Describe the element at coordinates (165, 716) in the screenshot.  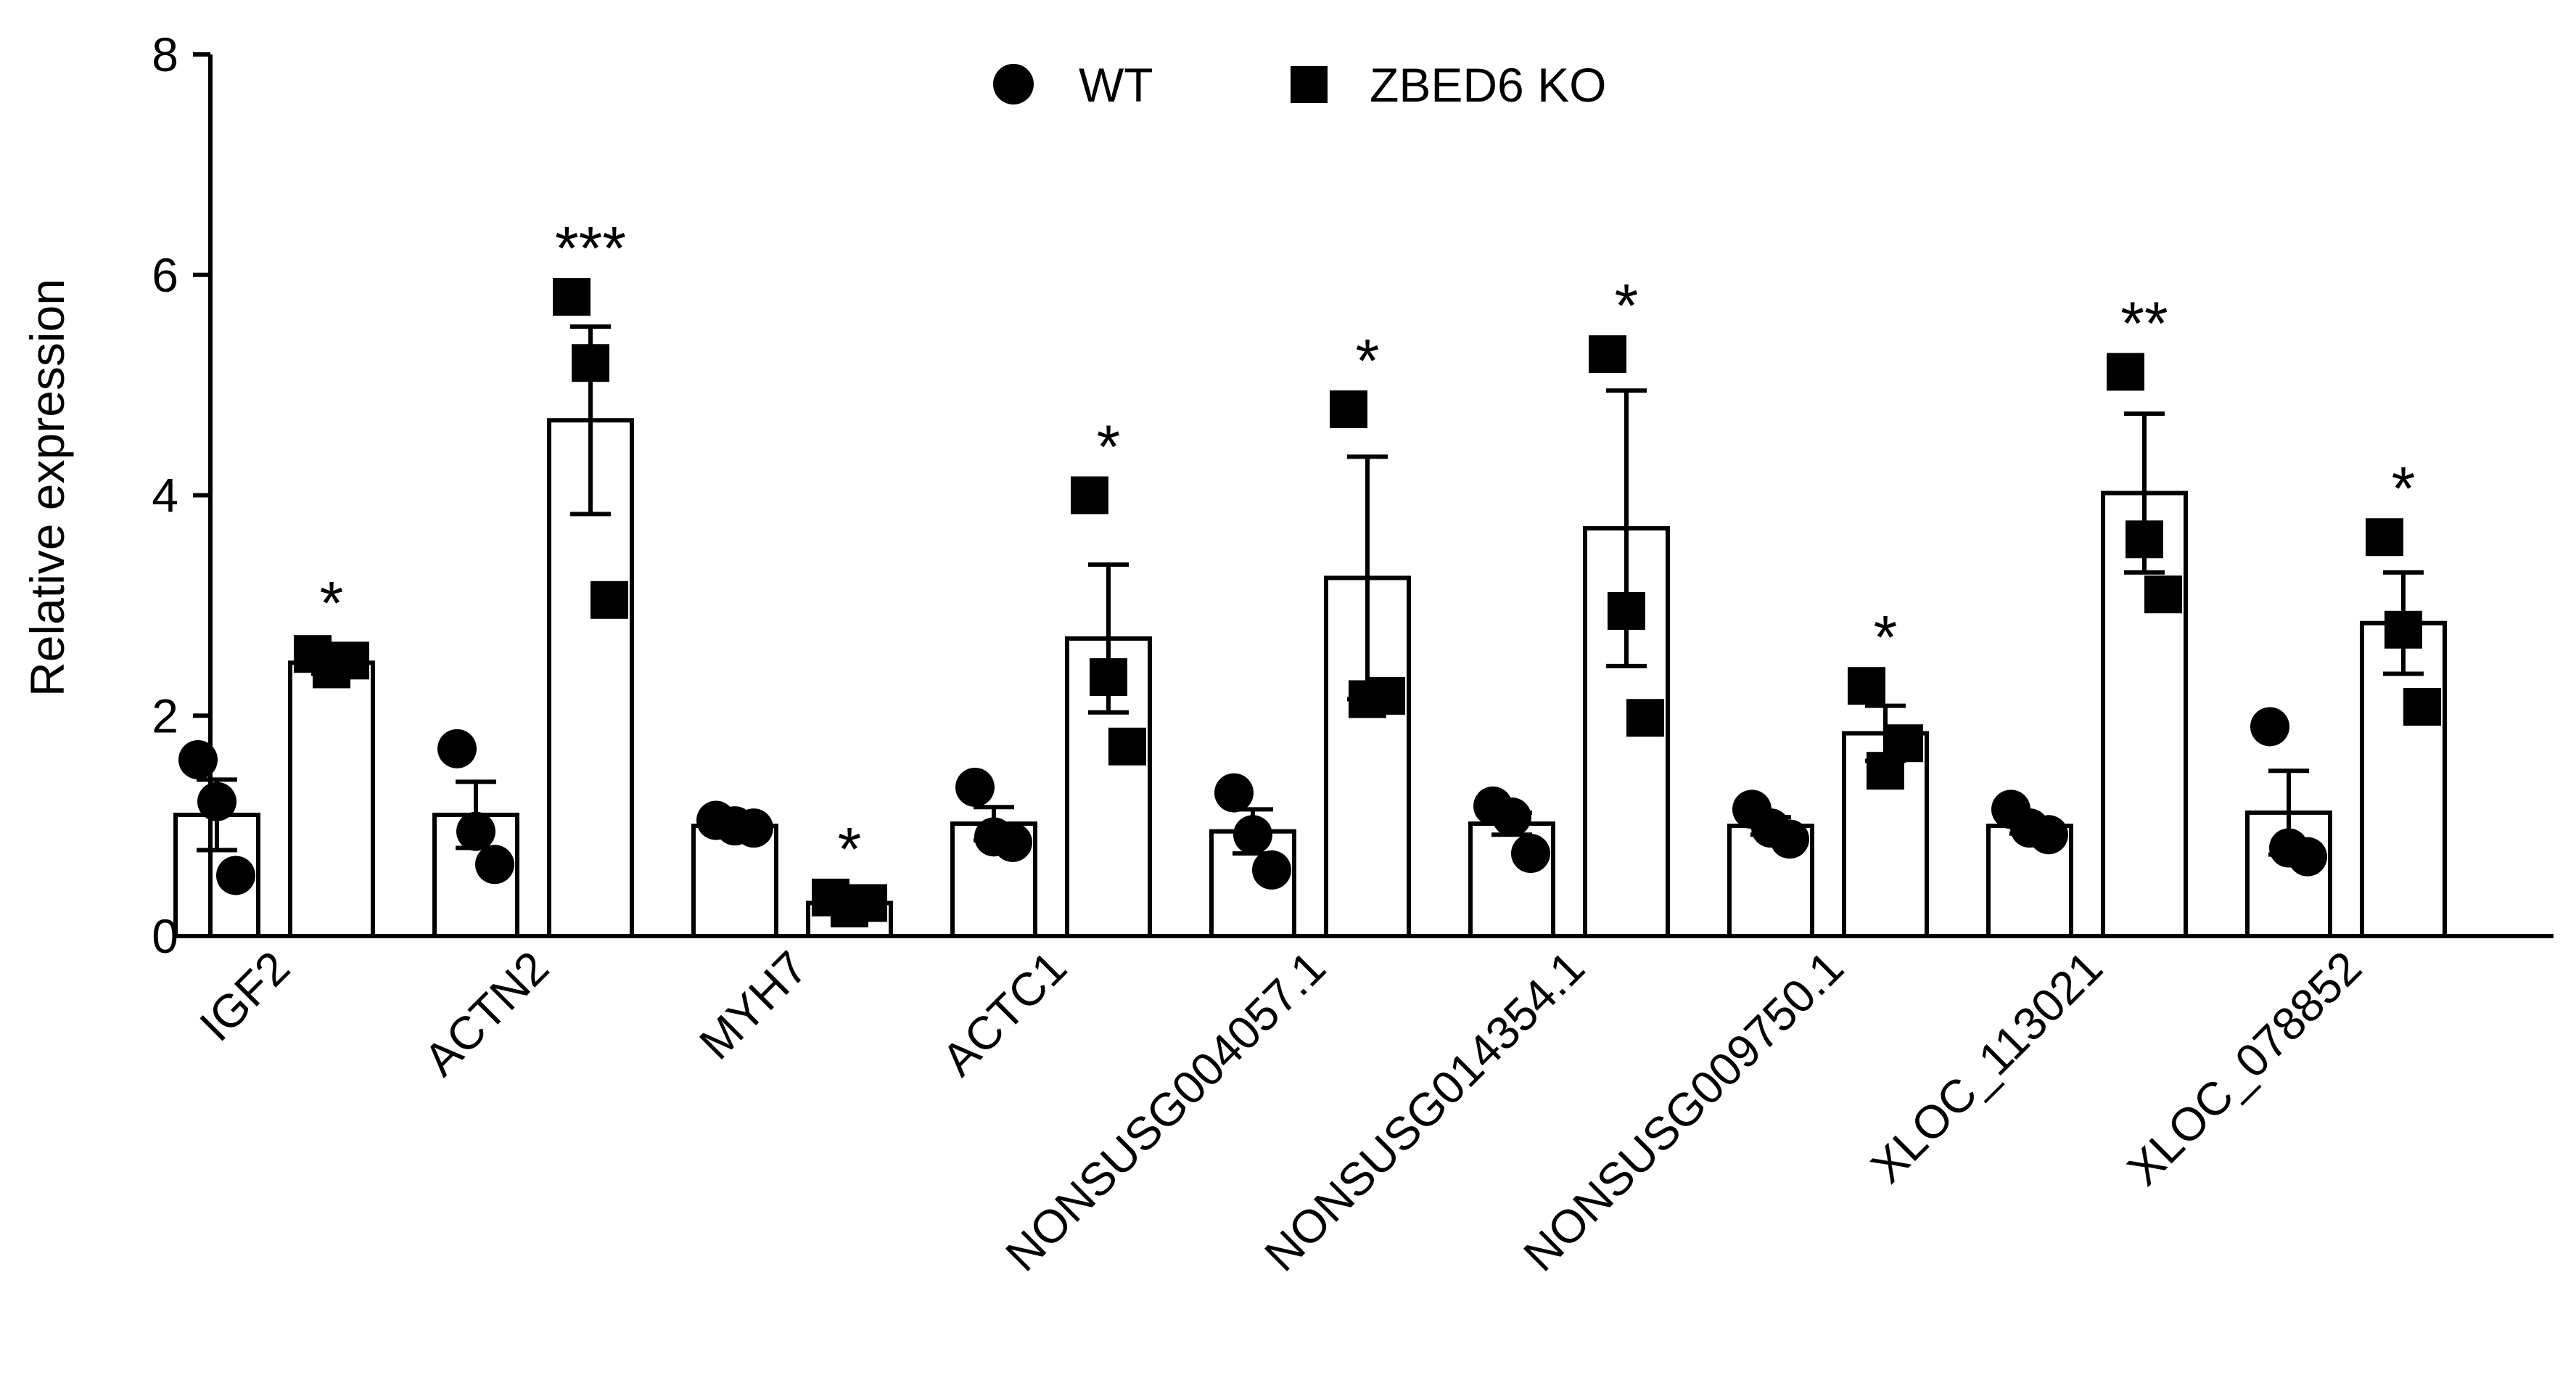
I see `y-tick-label: 2` at that location.